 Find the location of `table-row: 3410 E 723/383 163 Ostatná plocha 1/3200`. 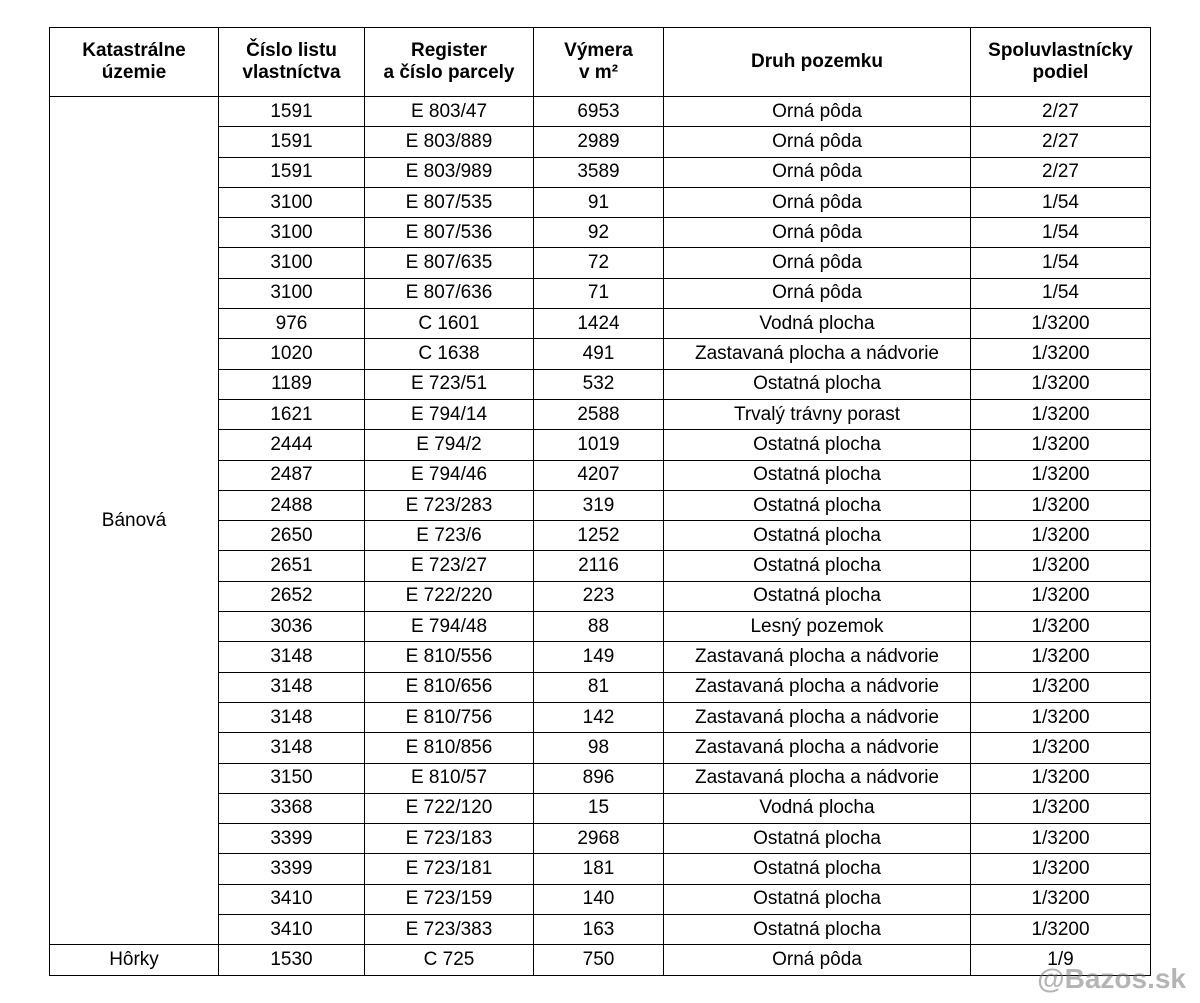

table-row: 3410 E 723/383 163 Ostatná plocha 1/3200 is located at coordinates (600, 930).